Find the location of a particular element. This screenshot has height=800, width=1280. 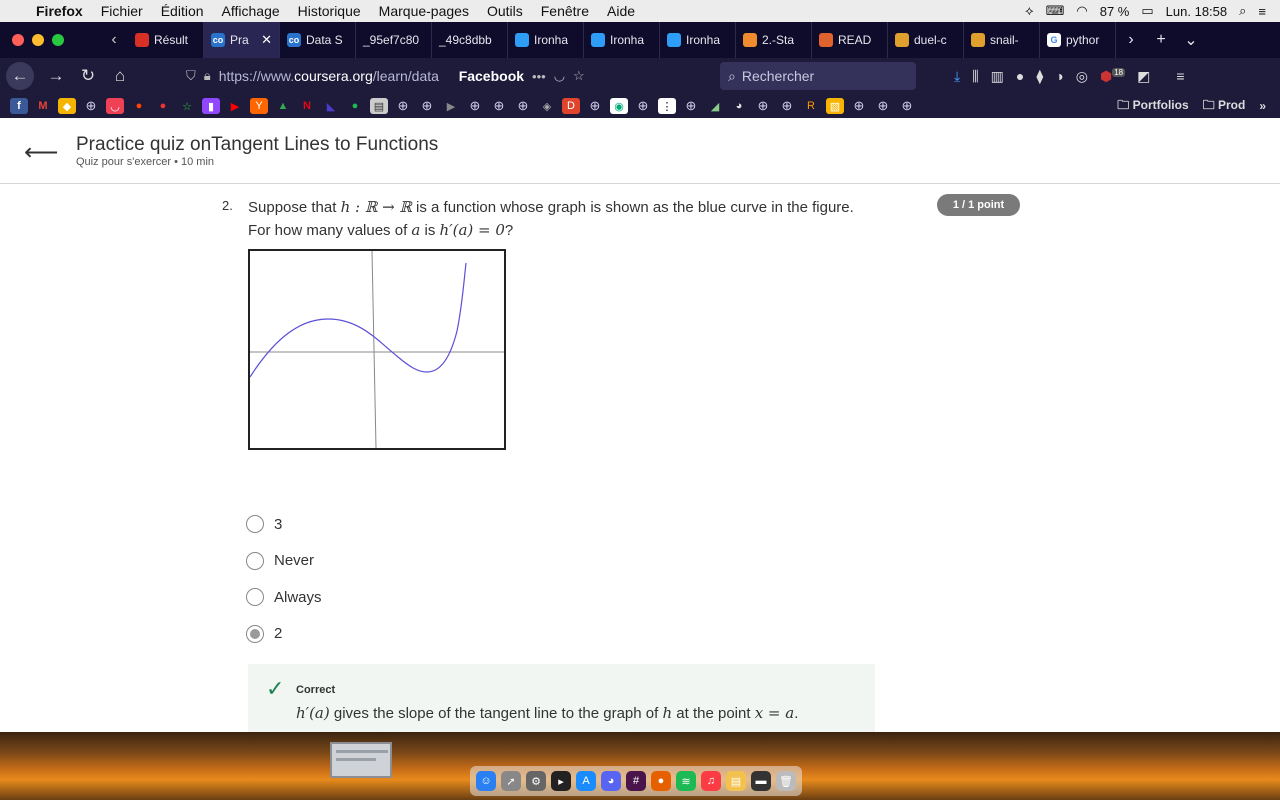

extension-icon: ◎ is located at coordinates (1081, 75).